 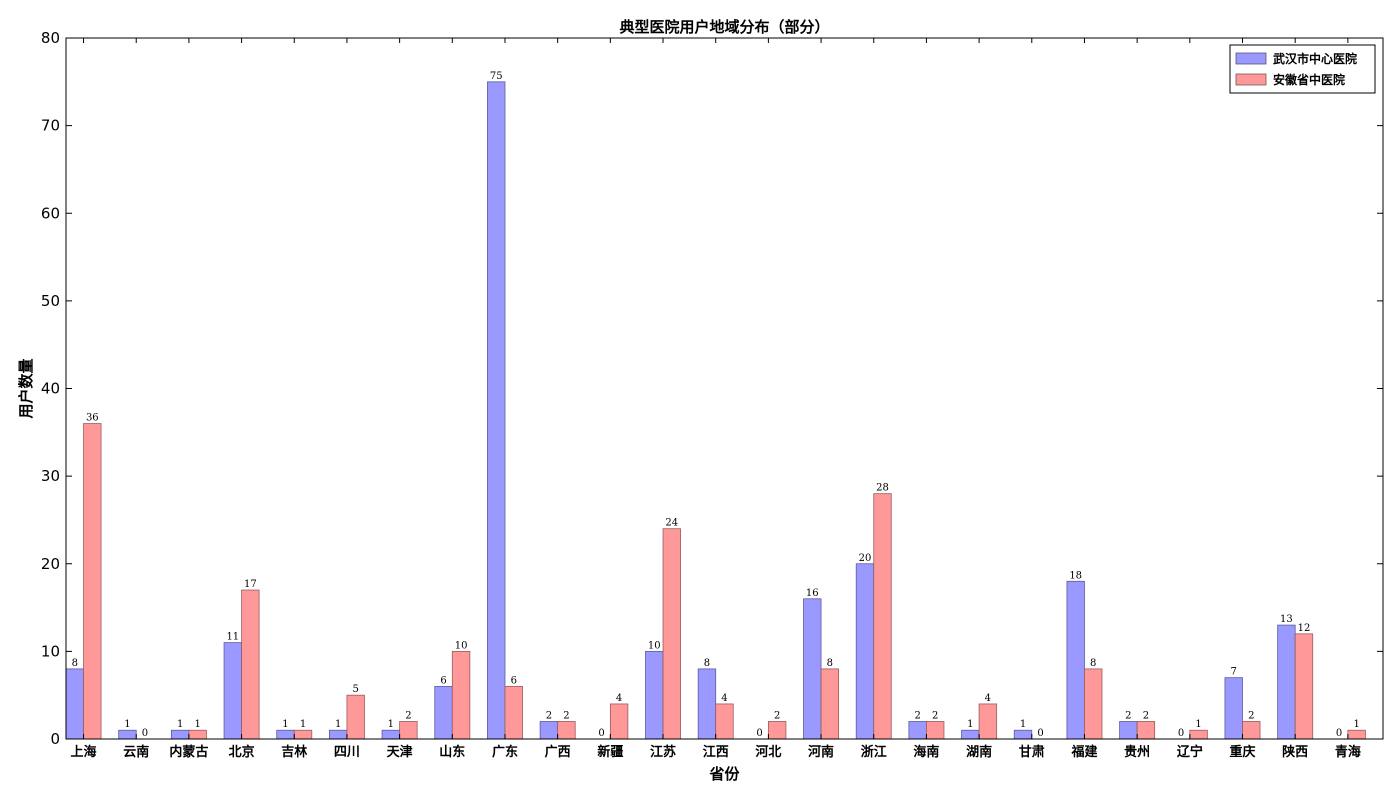 What do you see at coordinates (549, 715) in the screenshot?
I see `data-label-wuhan-9: 2` at bounding box center [549, 715].